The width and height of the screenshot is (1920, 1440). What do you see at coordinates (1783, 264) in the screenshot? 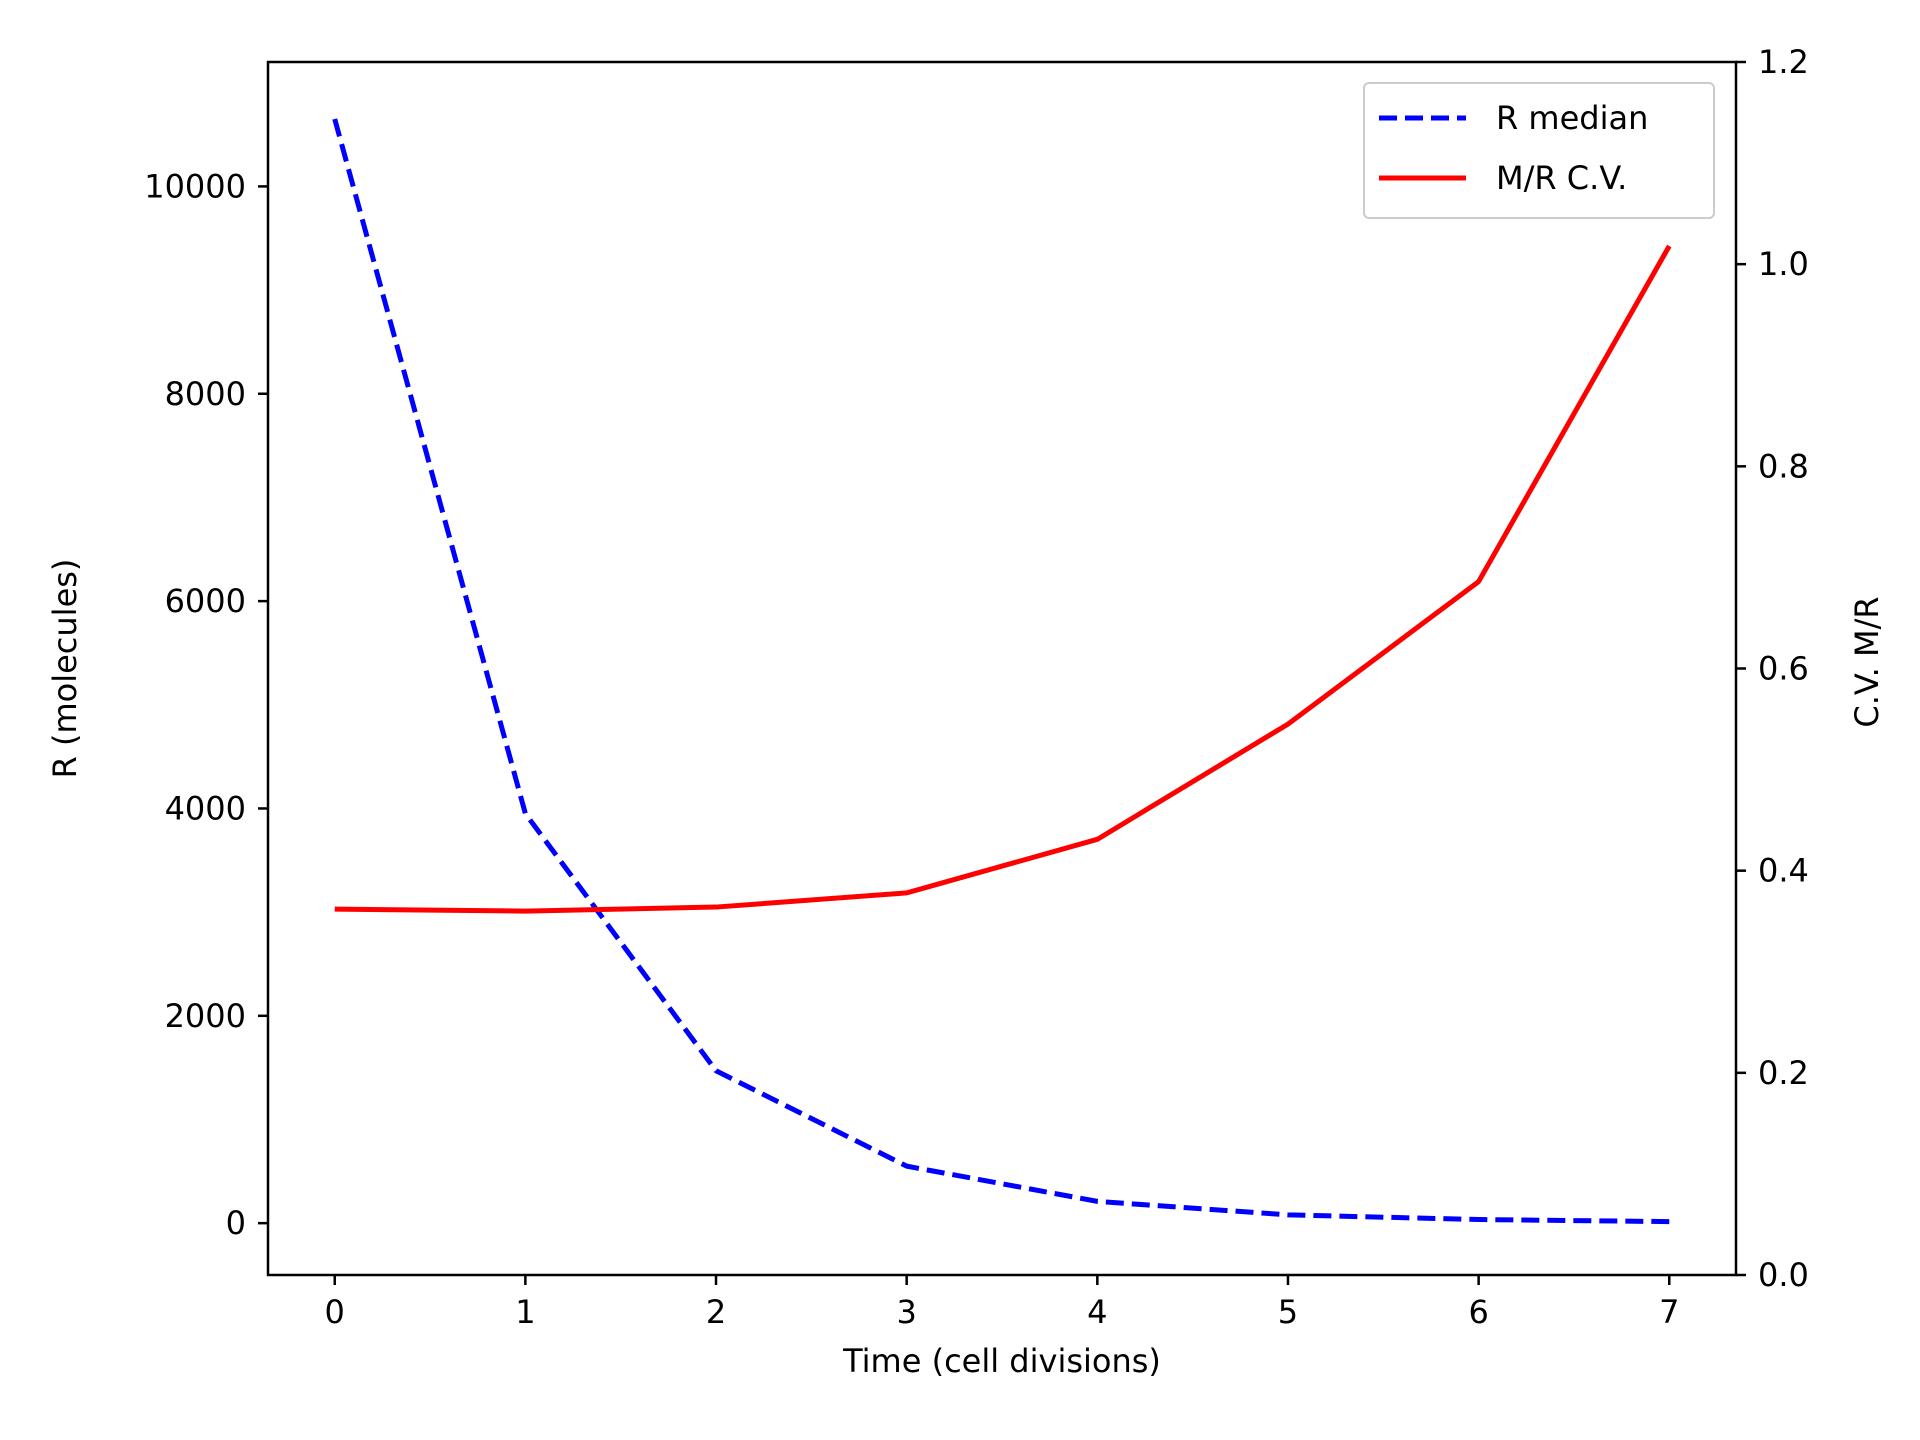
I see `right-y-tick-label: 1.0` at bounding box center [1783, 264].